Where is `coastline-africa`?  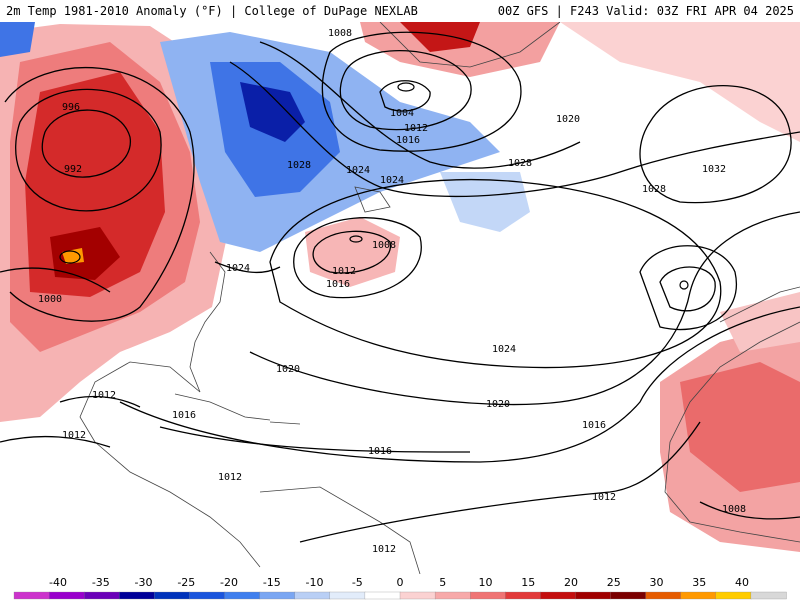 coastline-africa is located at coordinates (732, 432).